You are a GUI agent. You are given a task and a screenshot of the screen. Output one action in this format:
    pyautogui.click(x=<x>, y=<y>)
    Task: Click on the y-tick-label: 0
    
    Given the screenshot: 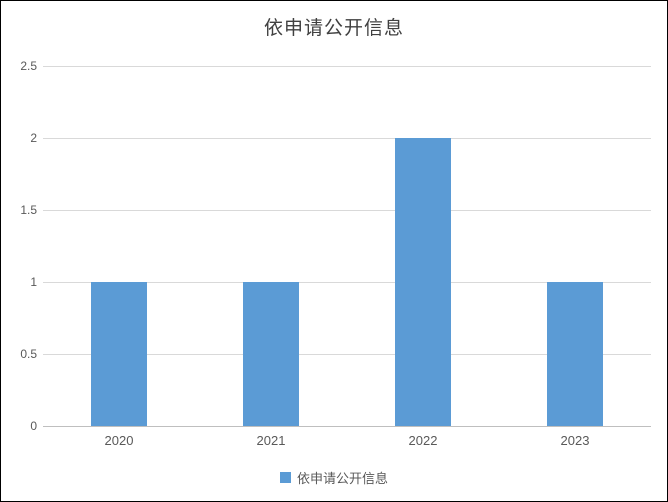 What is the action you would take?
    pyautogui.click(x=33, y=426)
    